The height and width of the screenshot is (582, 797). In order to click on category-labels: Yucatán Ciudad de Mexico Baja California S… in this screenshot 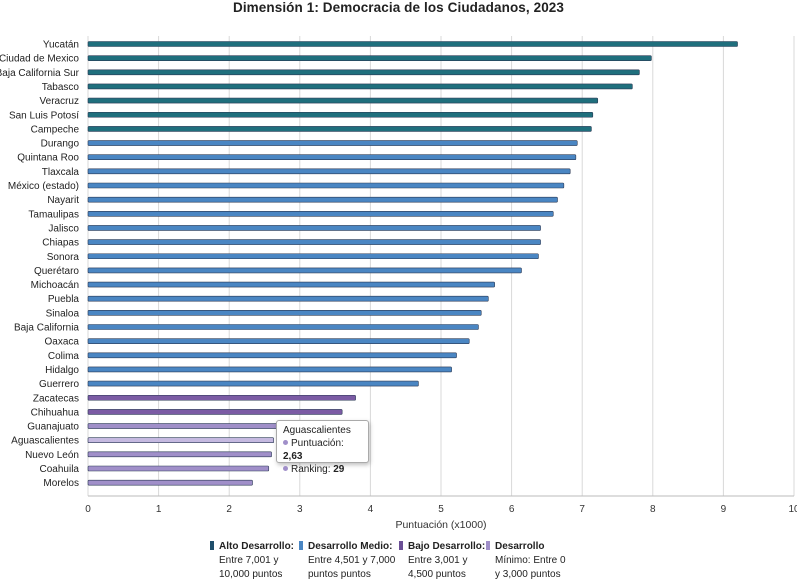, I will do `click(40, 265)`.